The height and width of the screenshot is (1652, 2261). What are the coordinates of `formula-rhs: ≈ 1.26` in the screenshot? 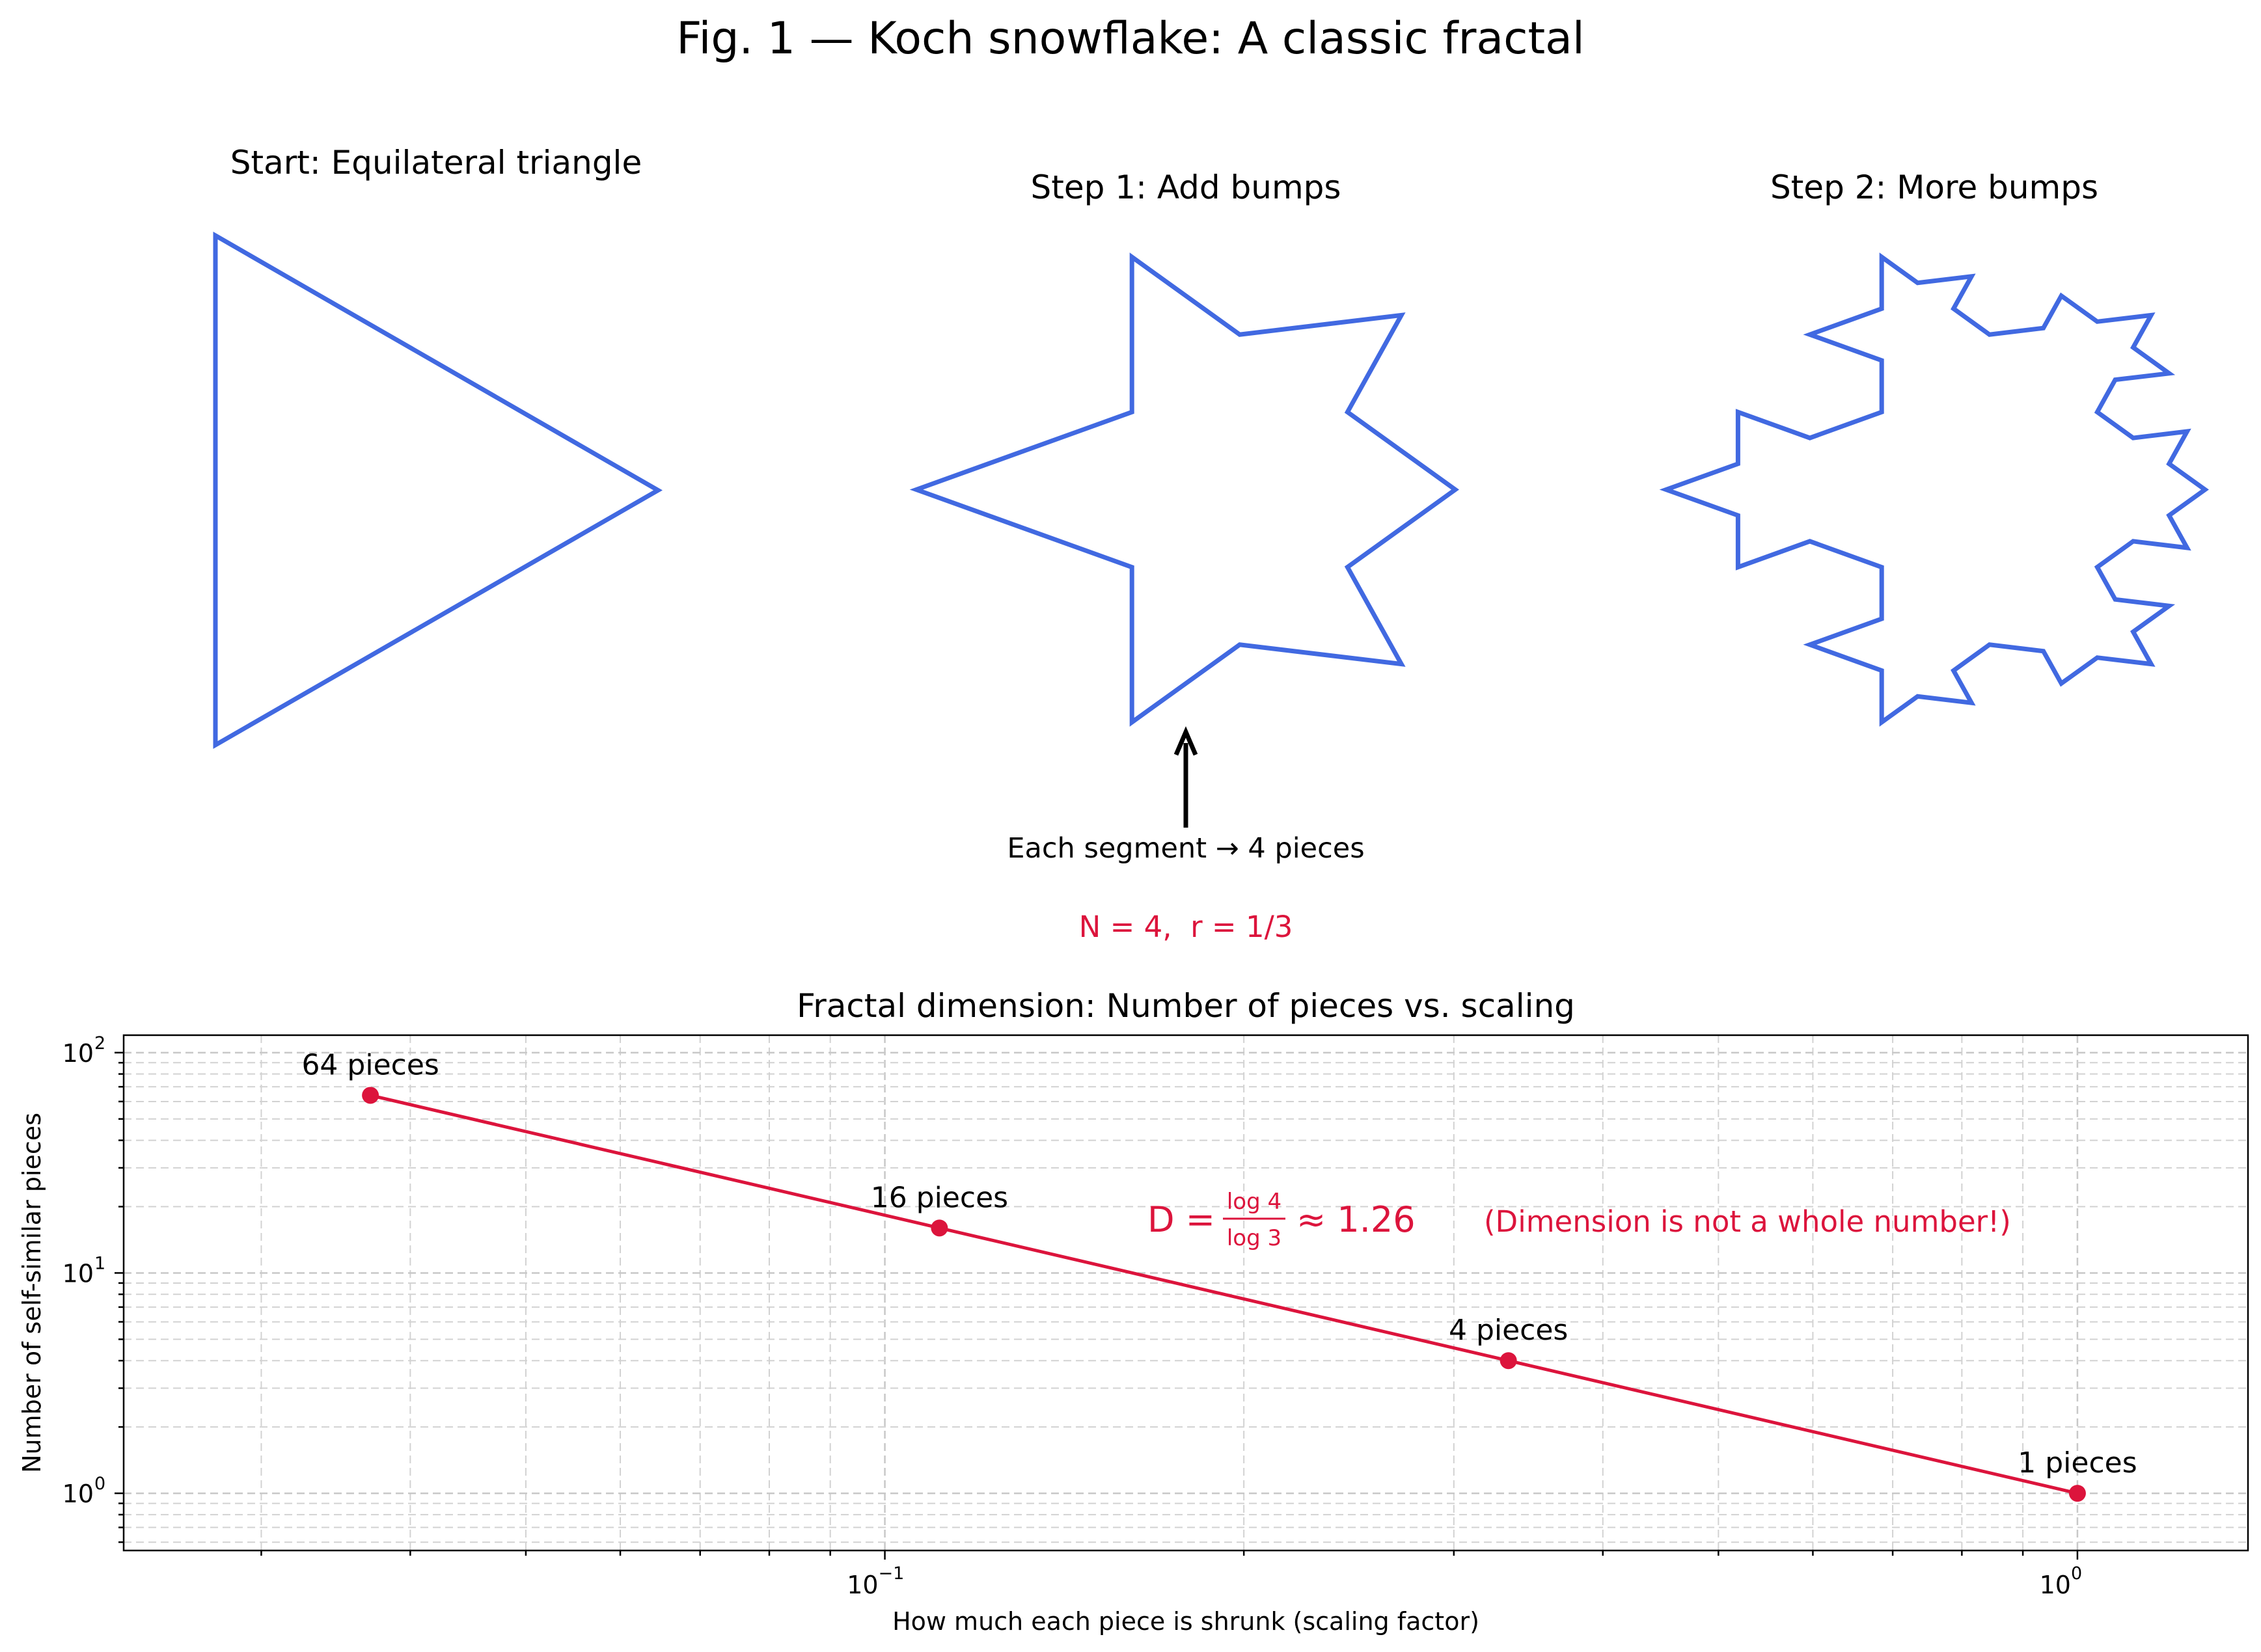 It's located at (1356, 1219).